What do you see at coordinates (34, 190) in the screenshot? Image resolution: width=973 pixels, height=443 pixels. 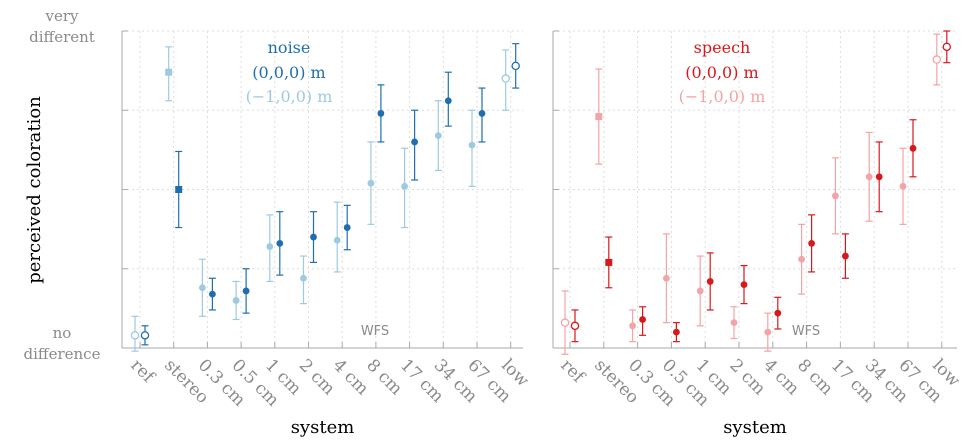 I see `y-axis-title: perceived coloration` at bounding box center [34, 190].